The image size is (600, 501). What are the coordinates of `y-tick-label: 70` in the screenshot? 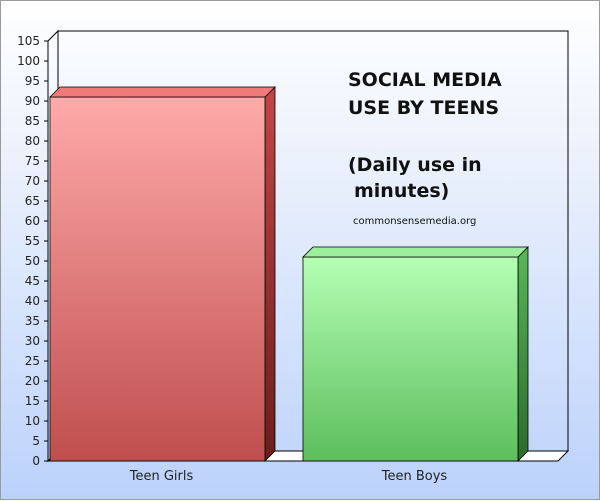 It's located at (32, 181).